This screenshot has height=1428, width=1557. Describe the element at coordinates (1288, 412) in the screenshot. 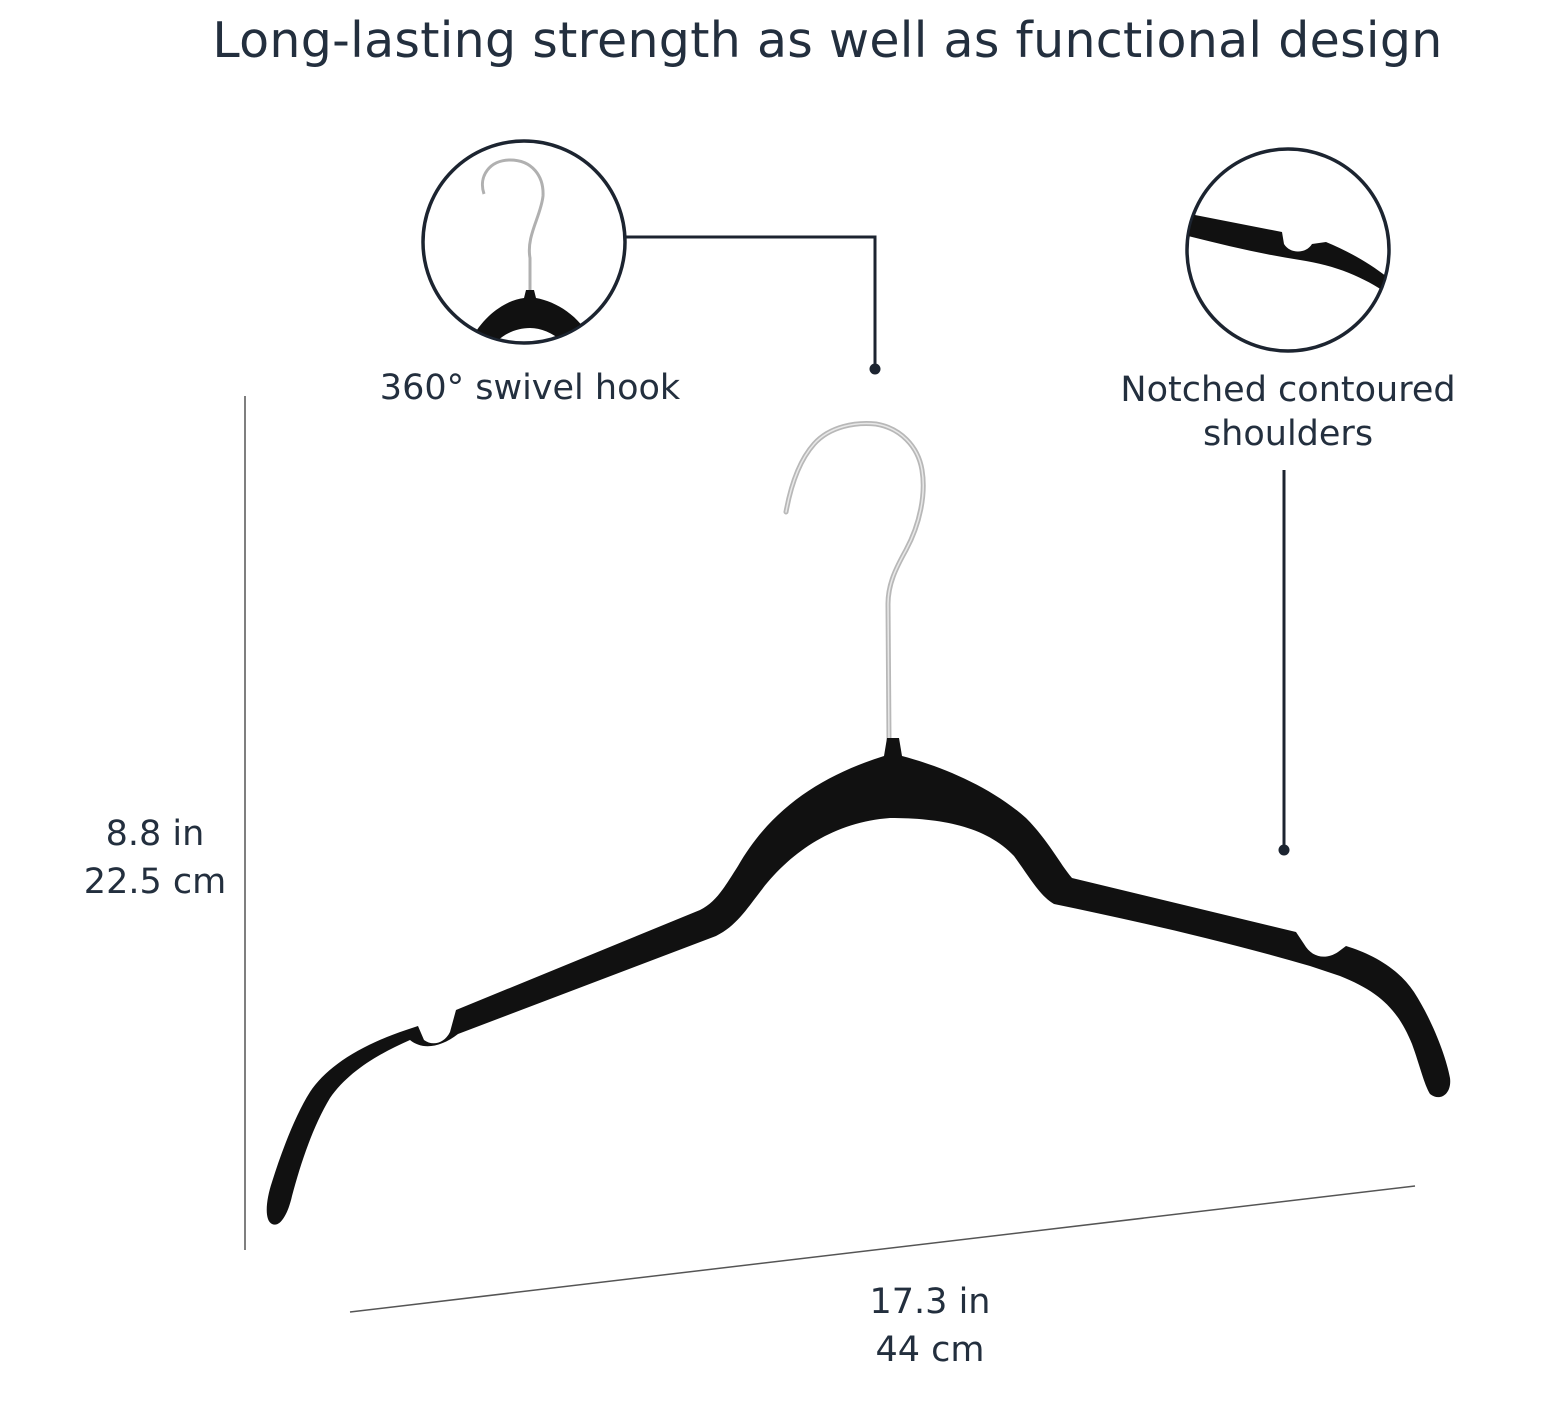

I see `notched-shoulders-label: Notched contoured shoulders` at that location.